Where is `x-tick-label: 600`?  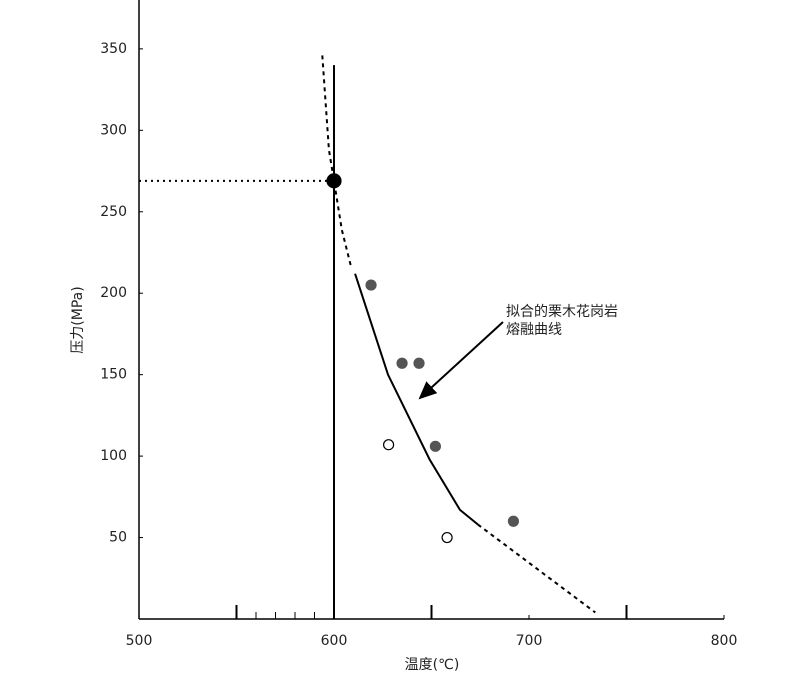 x-tick-label: 600 is located at coordinates (334, 641).